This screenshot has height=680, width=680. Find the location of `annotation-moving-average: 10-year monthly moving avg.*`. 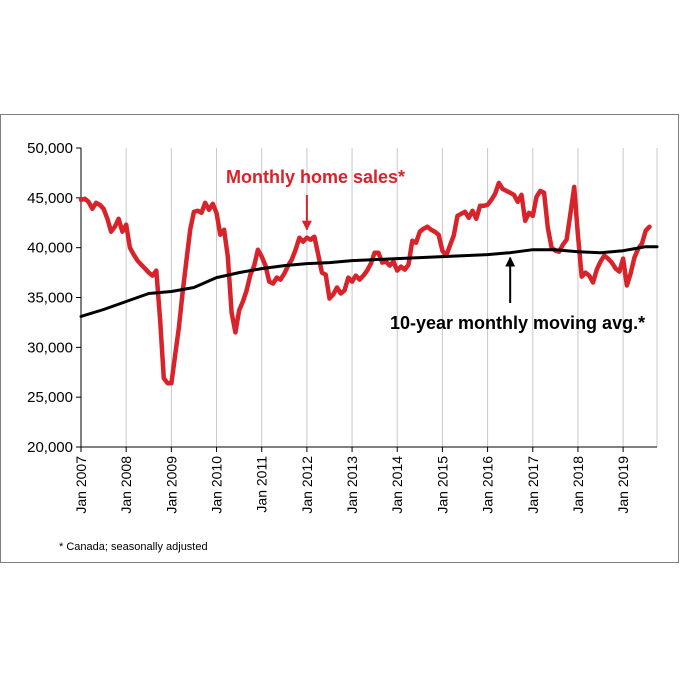

annotation-moving-average: 10-year monthly moving avg.* is located at coordinates (517, 323).